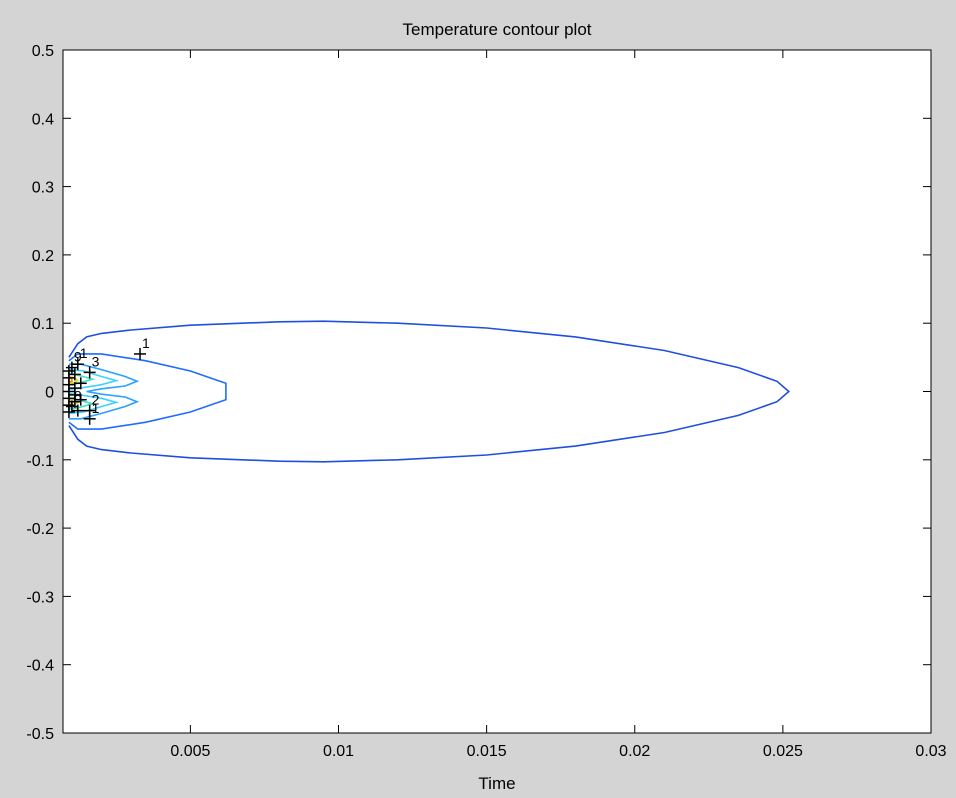 The width and height of the screenshot is (956, 798). I want to click on y-tick-label: 0.2, so click(43, 256).